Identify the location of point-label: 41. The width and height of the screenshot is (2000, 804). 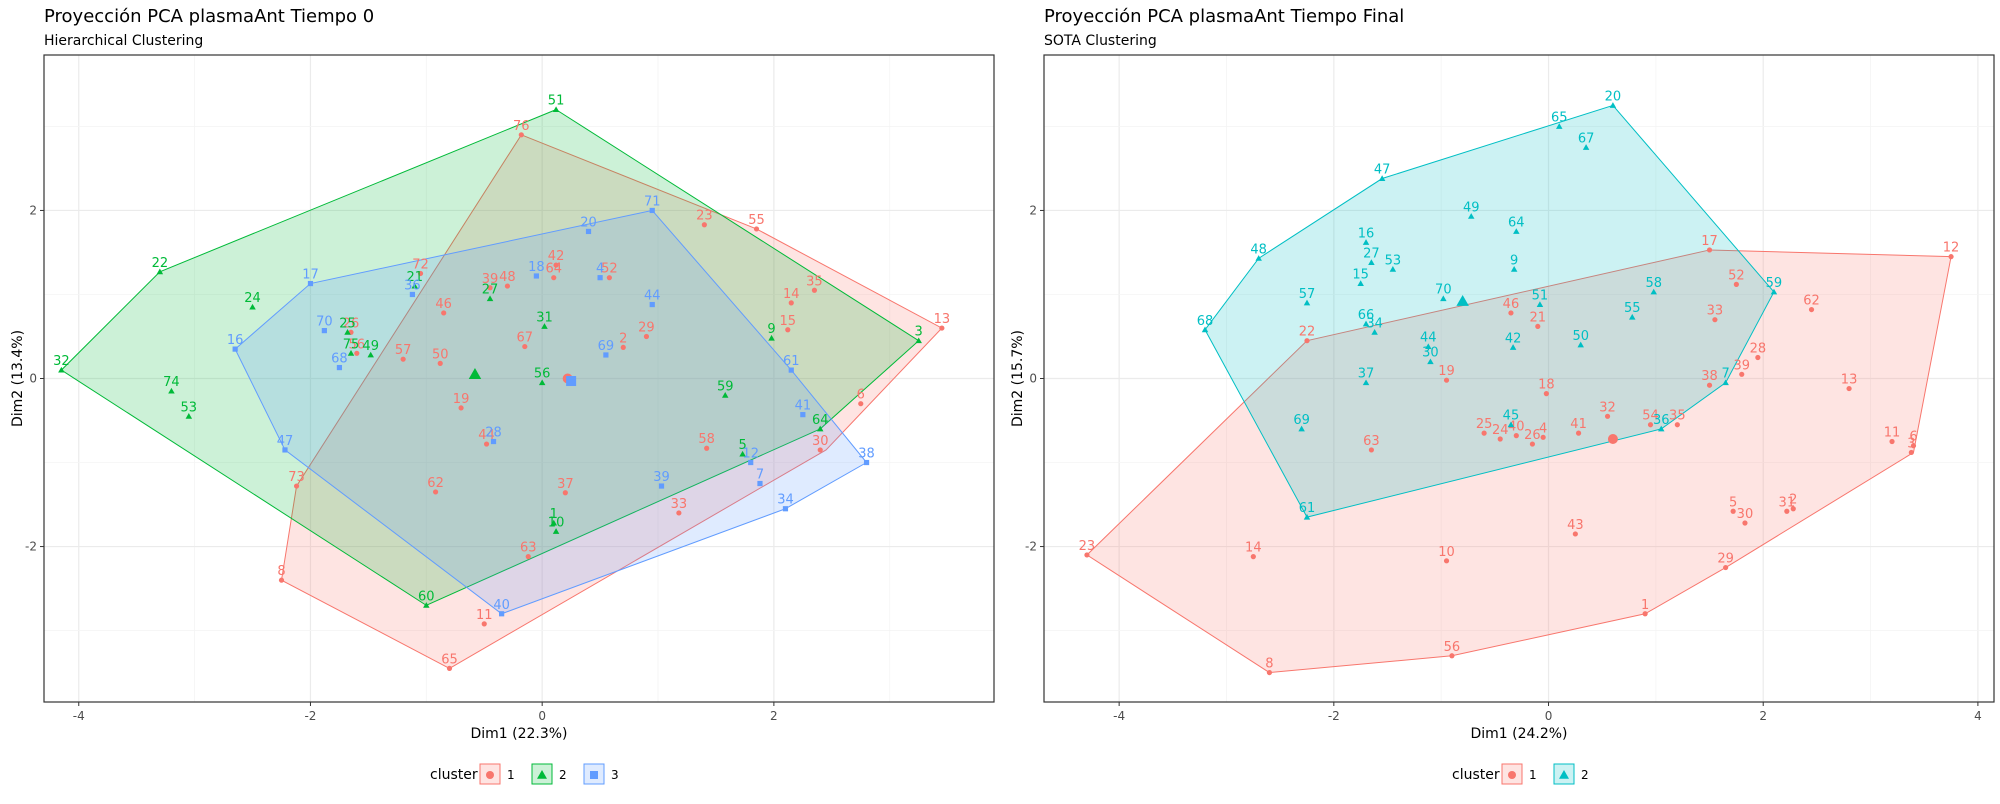
(1578, 424).